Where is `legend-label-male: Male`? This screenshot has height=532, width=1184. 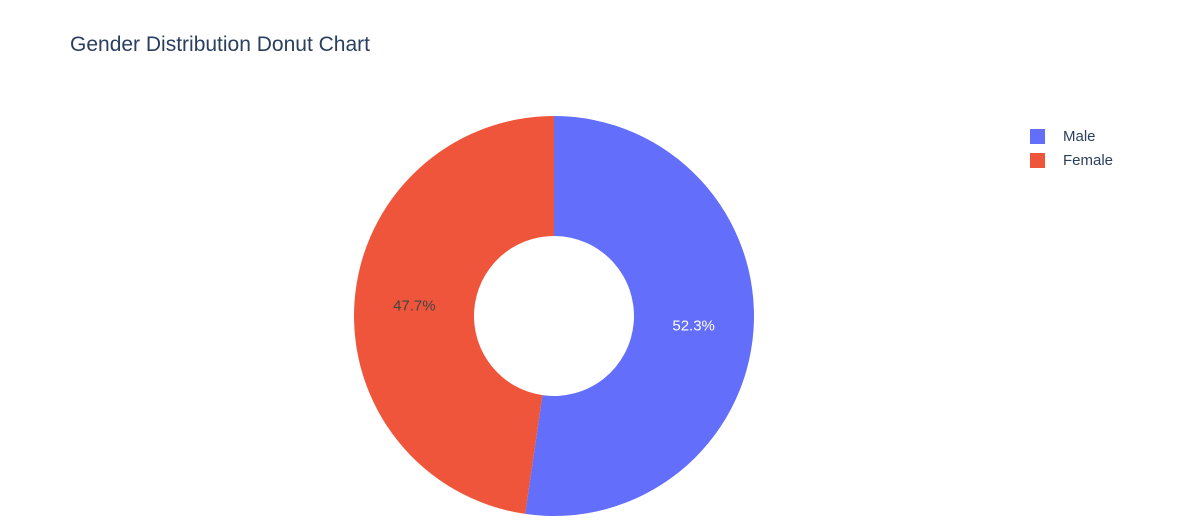
legend-label-male: Male is located at coordinates (1079, 136).